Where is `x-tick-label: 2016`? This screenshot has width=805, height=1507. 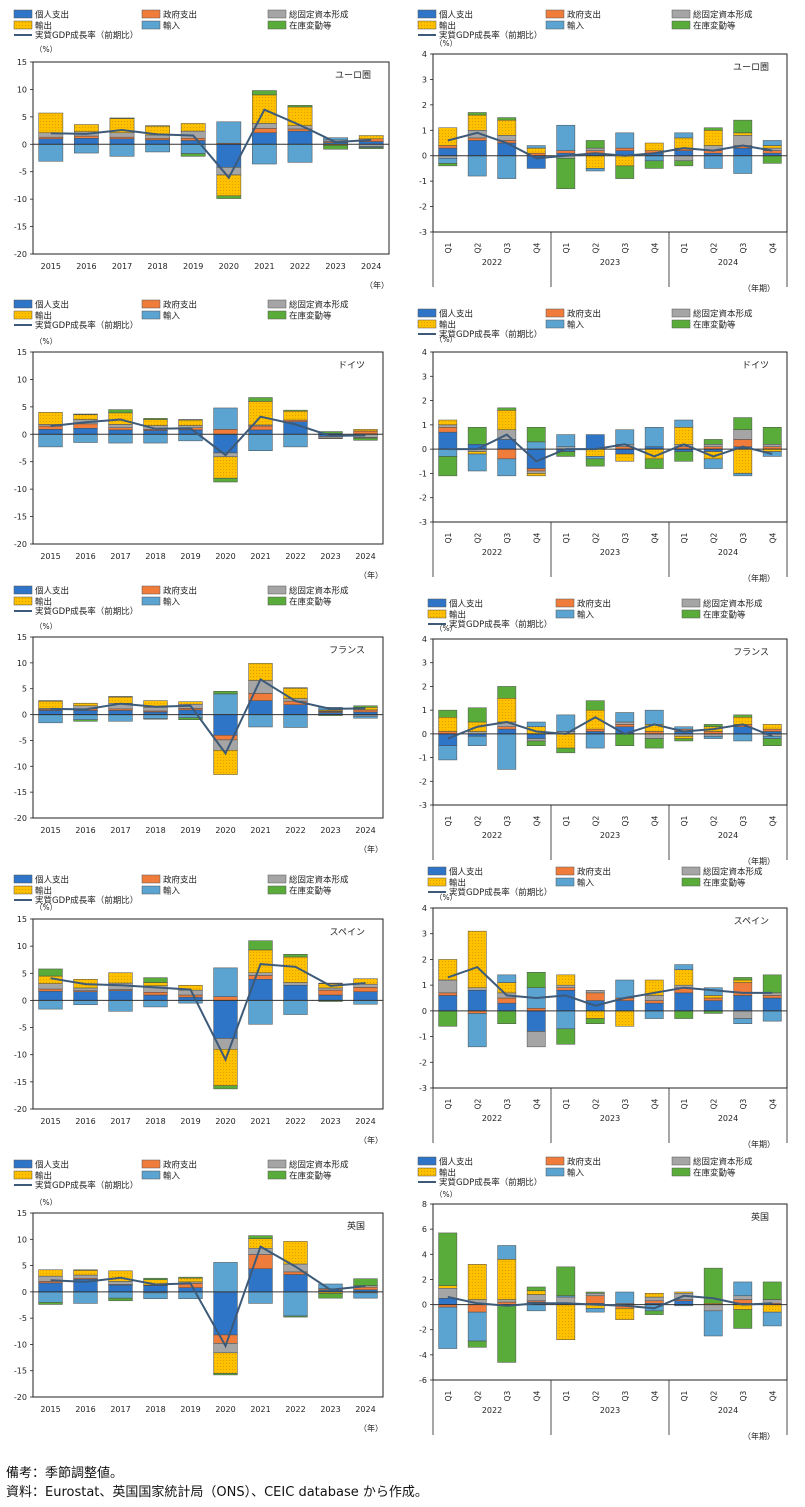 x-tick-label: 2016 is located at coordinates (86, 266).